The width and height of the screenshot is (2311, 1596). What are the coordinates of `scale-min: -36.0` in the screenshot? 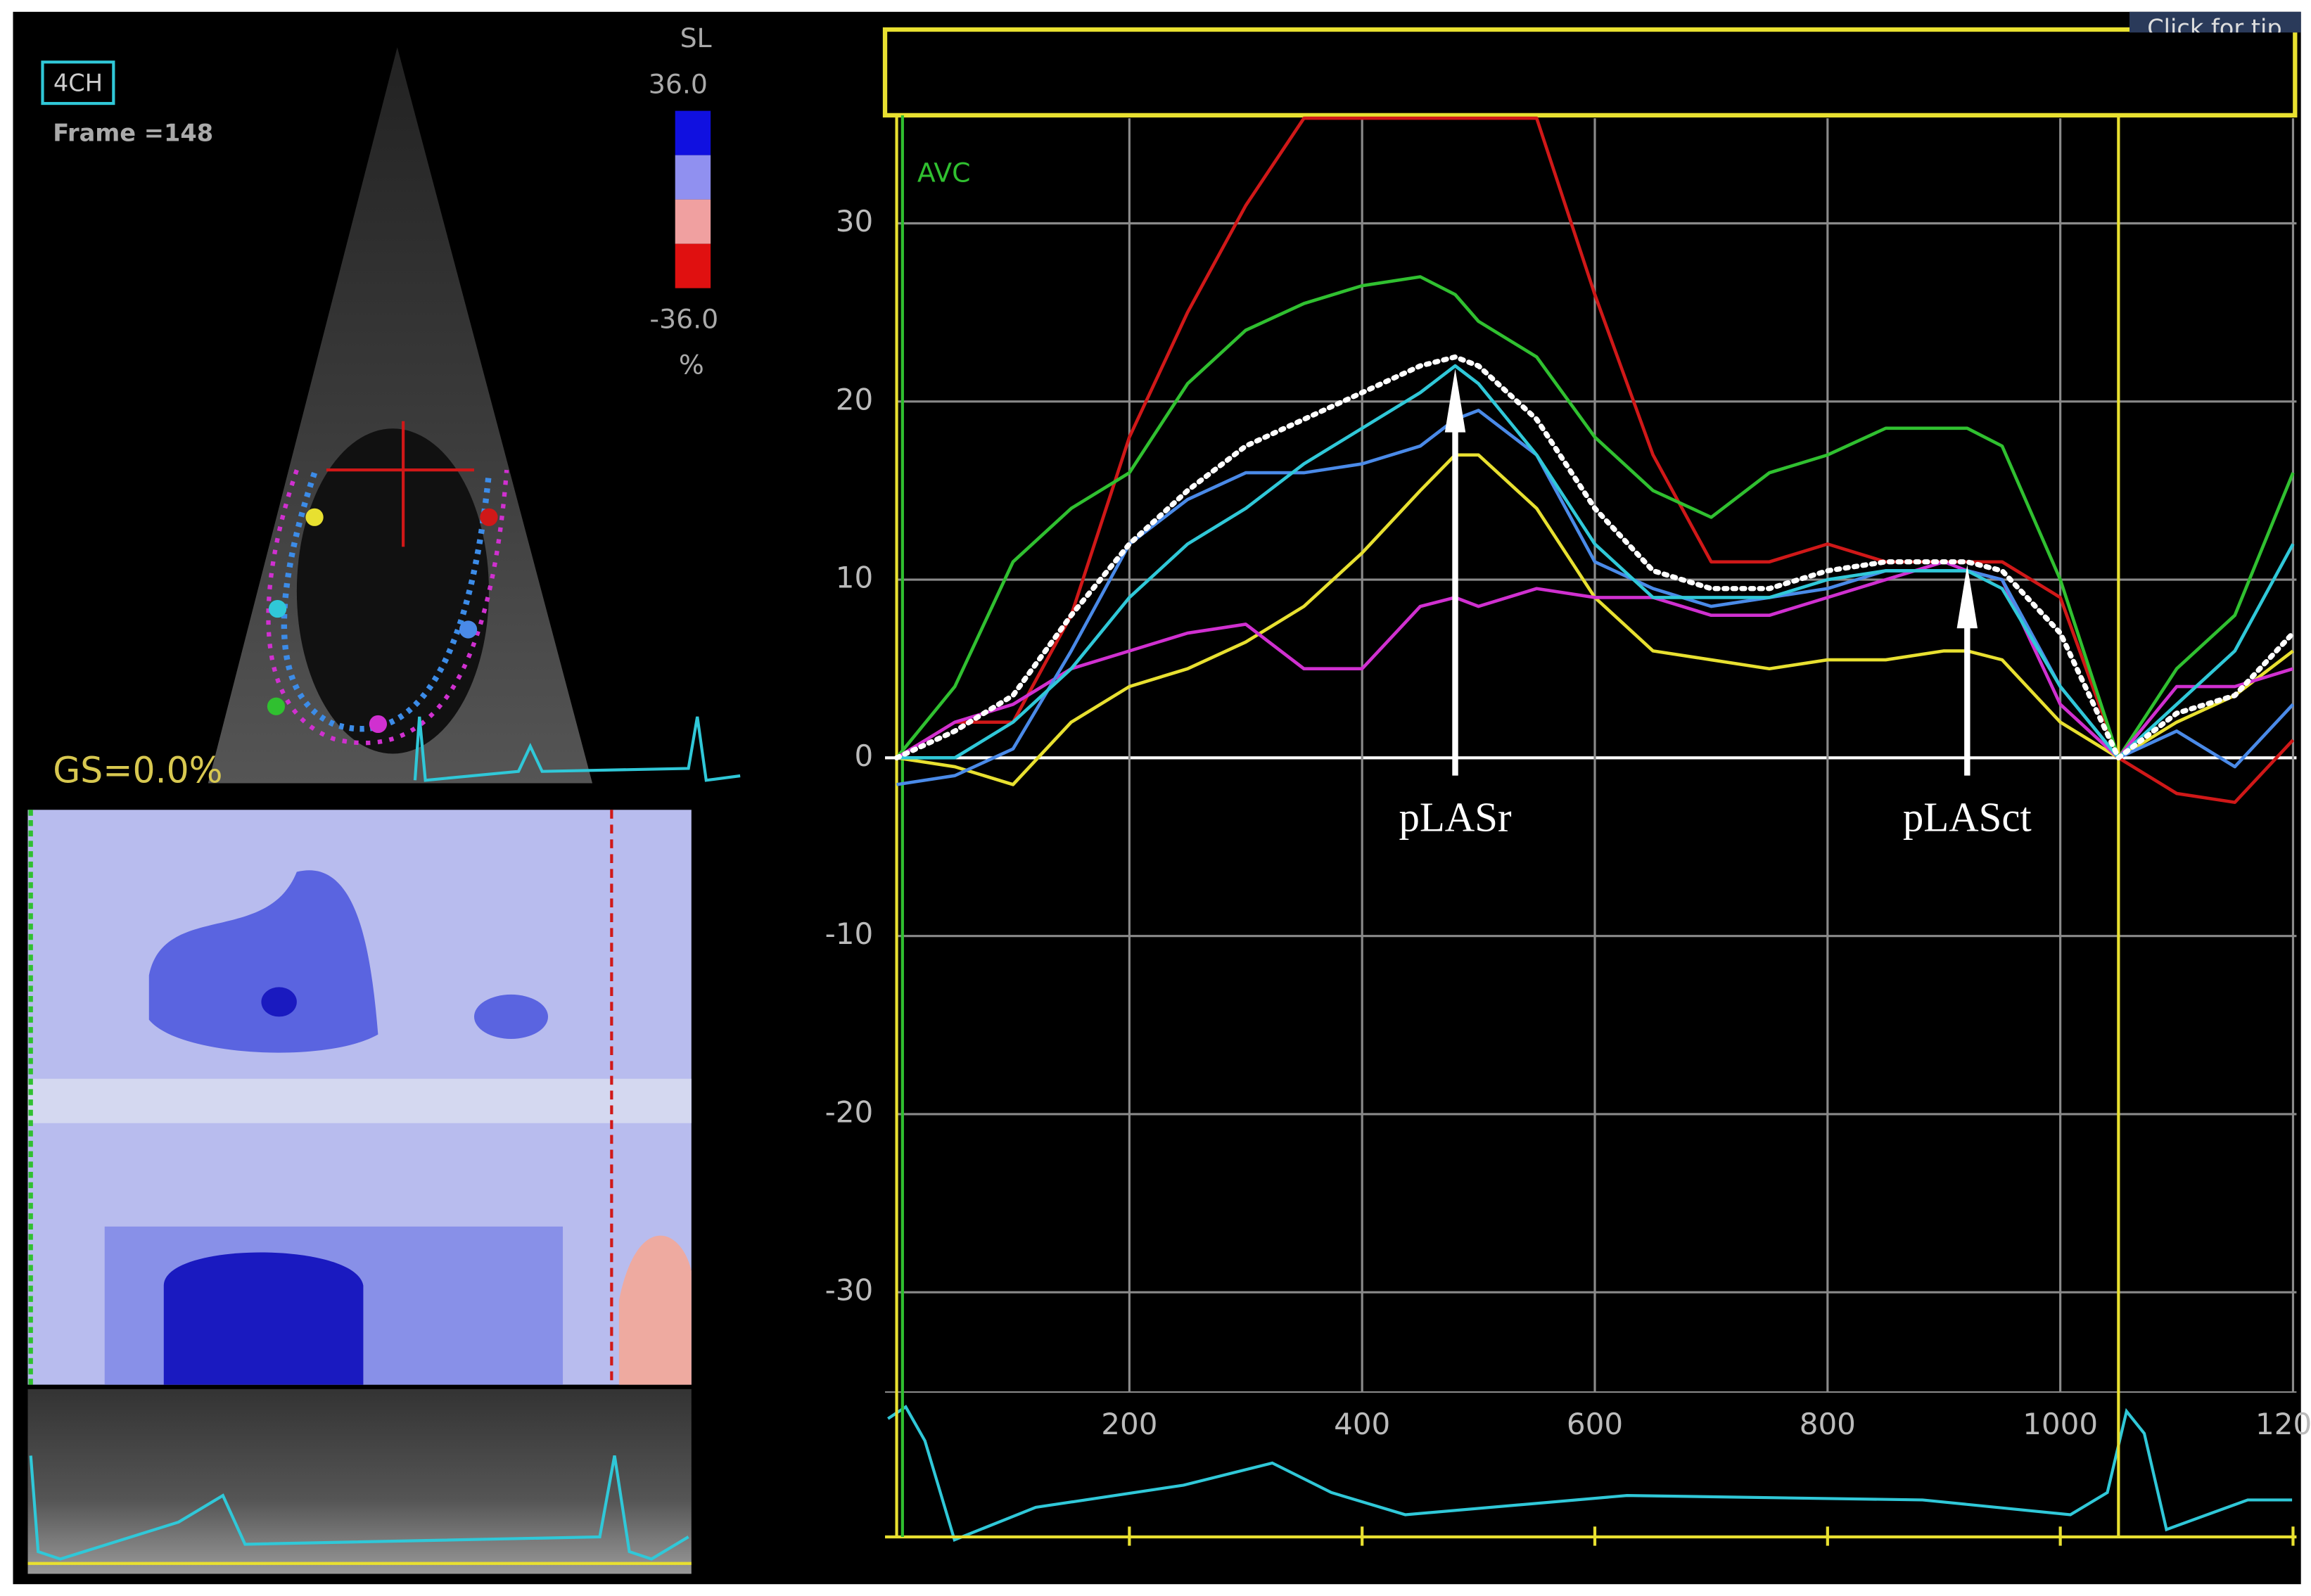 It's located at (683, 318).